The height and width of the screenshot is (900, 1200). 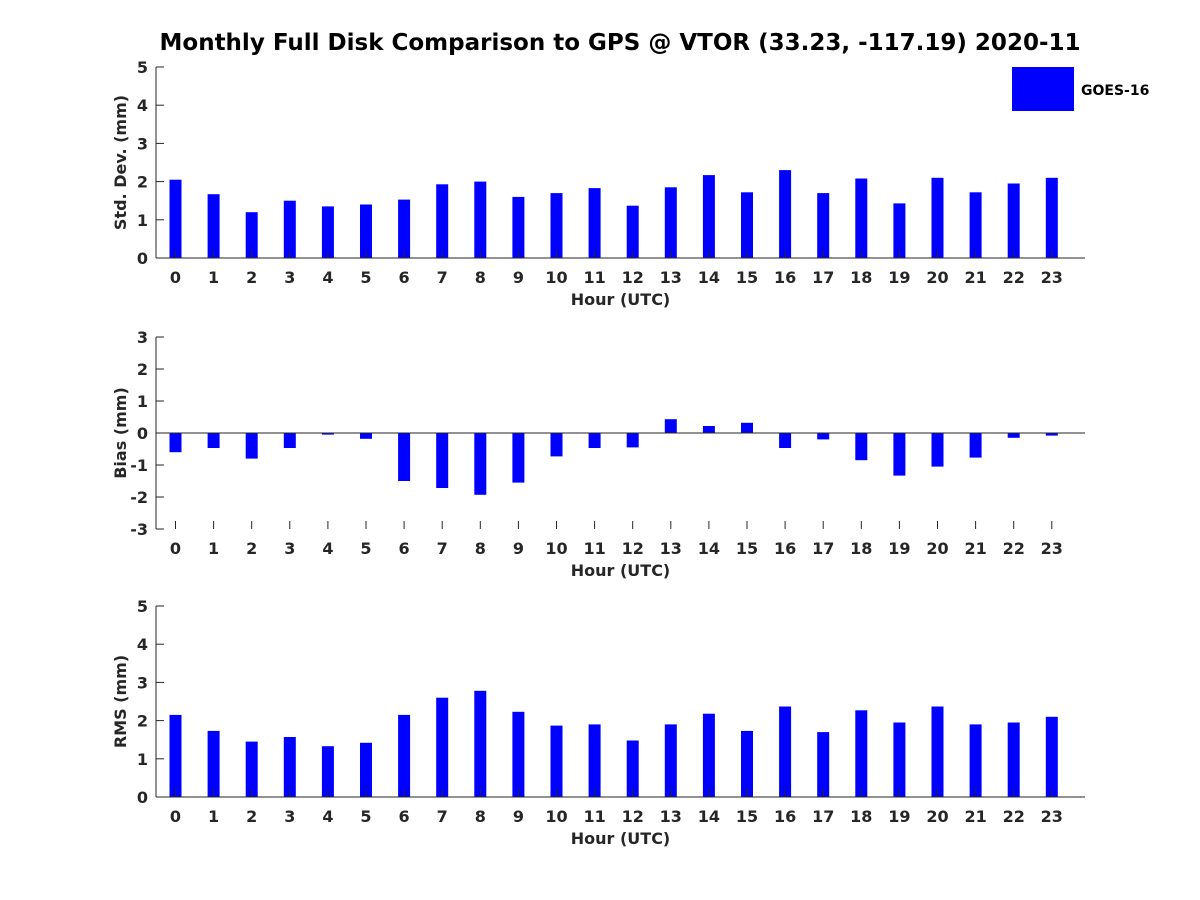 I want to click on stddev-ytick-label: 2, so click(x=142, y=182).